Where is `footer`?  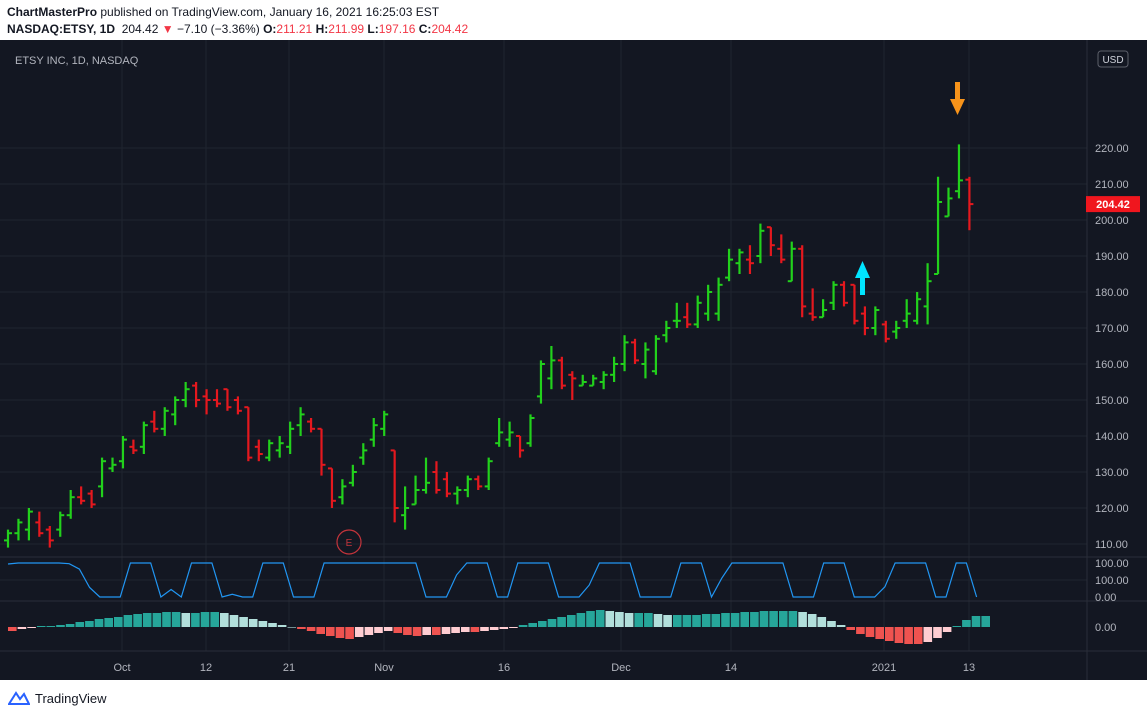
footer is located at coordinates (573, 699).